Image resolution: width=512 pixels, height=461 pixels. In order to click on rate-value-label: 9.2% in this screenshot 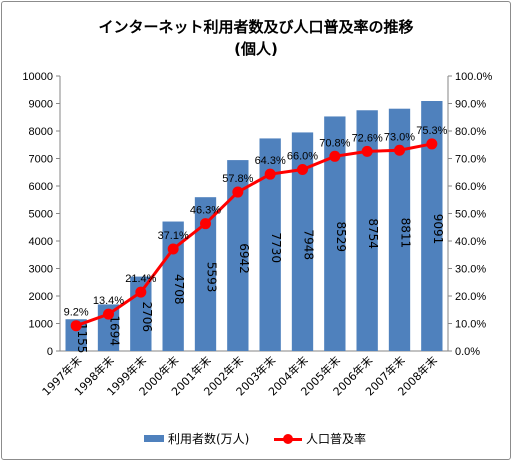, I will do `click(76, 313)`.